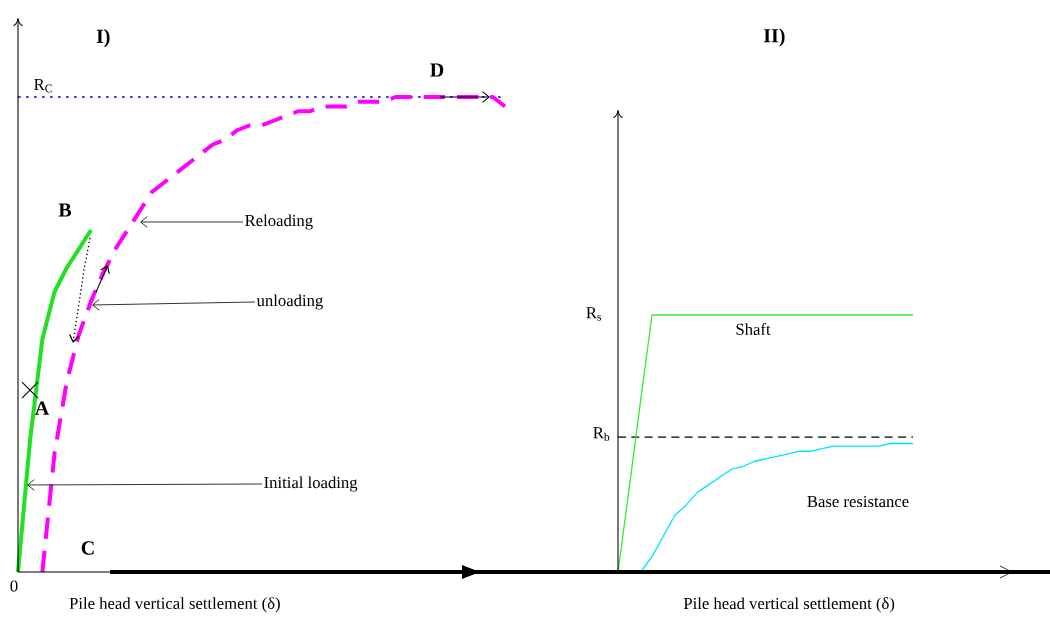 The height and width of the screenshot is (618, 1050). I want to click on series-label: Shaft, so click(753, 329).